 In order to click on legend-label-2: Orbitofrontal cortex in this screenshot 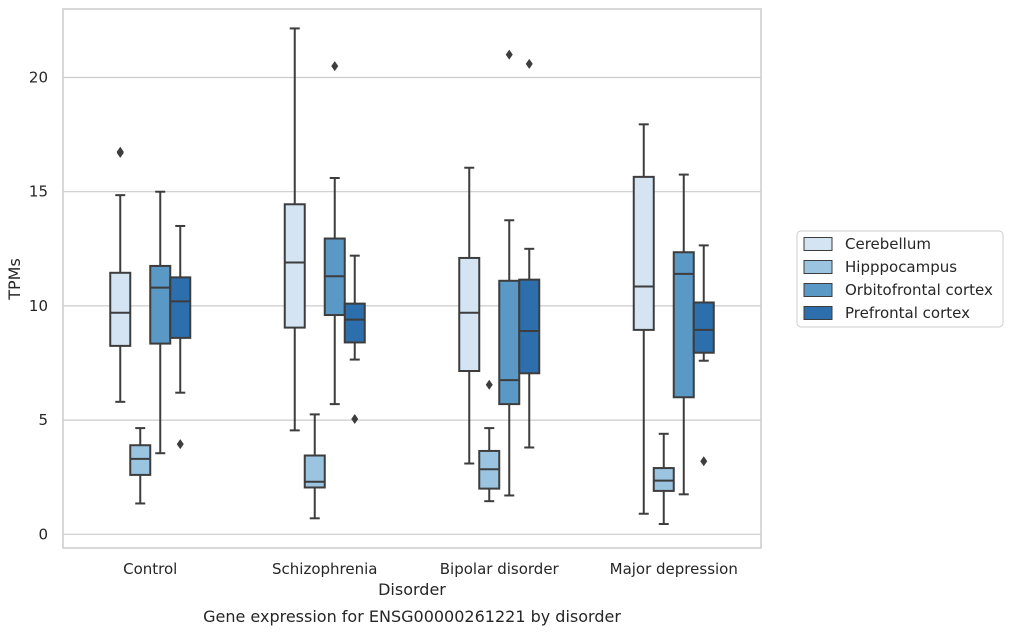, I will do `click(919, 290)`.